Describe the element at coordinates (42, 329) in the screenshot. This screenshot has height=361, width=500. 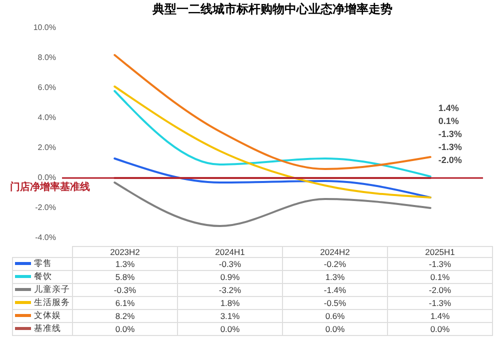
I see `legend-label: 基准线` at that location.